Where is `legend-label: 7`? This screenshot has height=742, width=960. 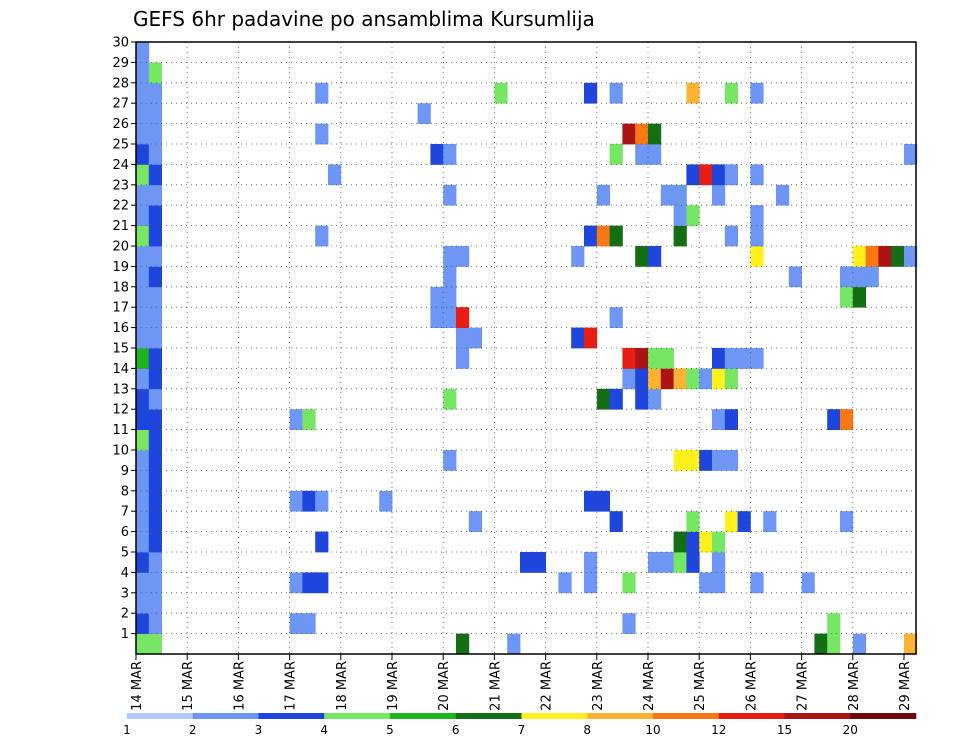
legend-label: 7 is located at coordinates (522, 730).